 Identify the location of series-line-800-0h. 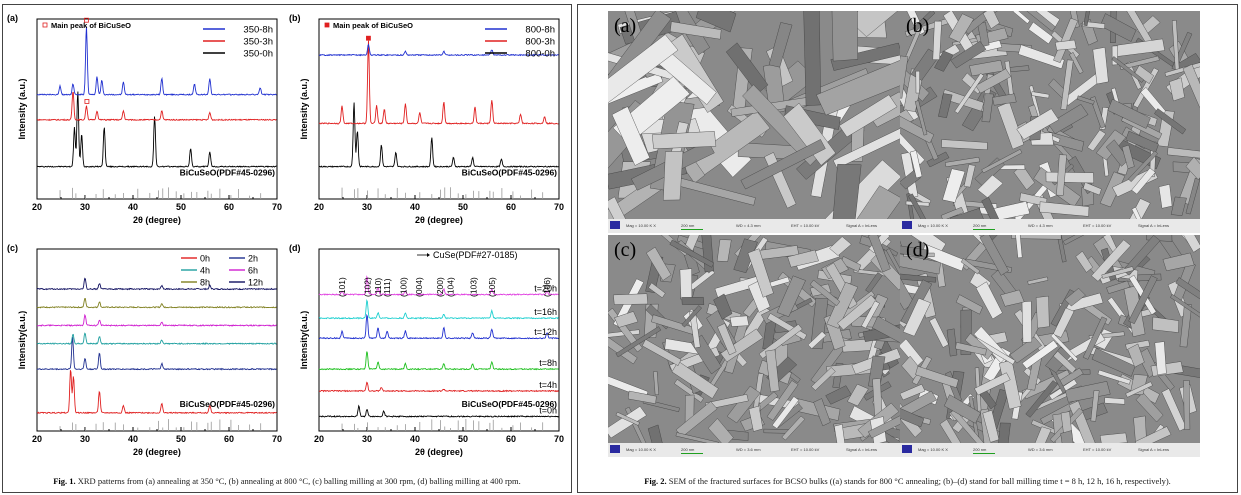
(438, 135).